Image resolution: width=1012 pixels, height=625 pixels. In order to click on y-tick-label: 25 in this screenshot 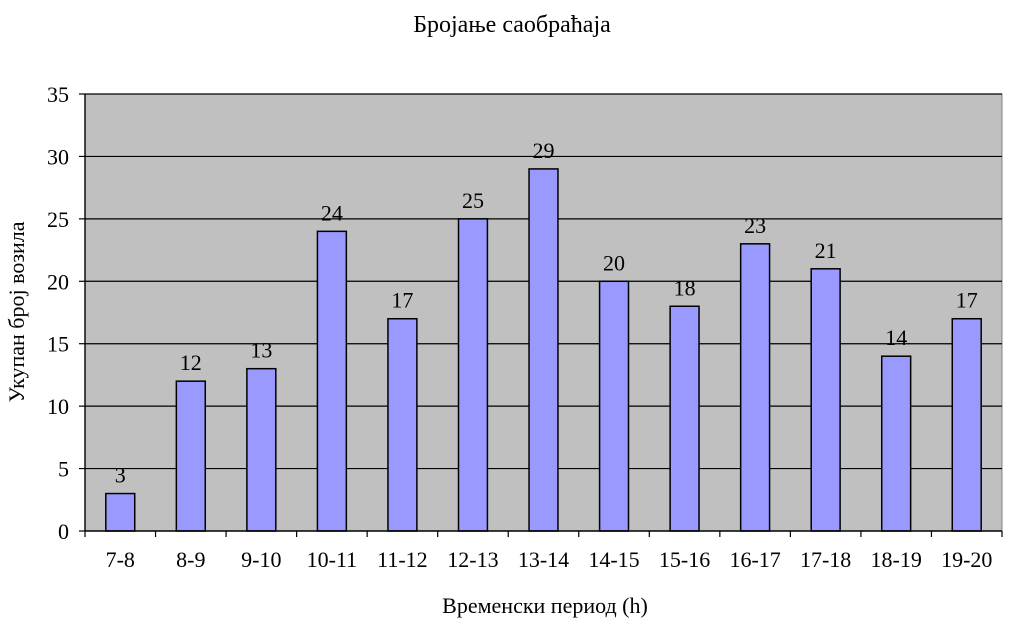, I will do `click(58, 219)`.